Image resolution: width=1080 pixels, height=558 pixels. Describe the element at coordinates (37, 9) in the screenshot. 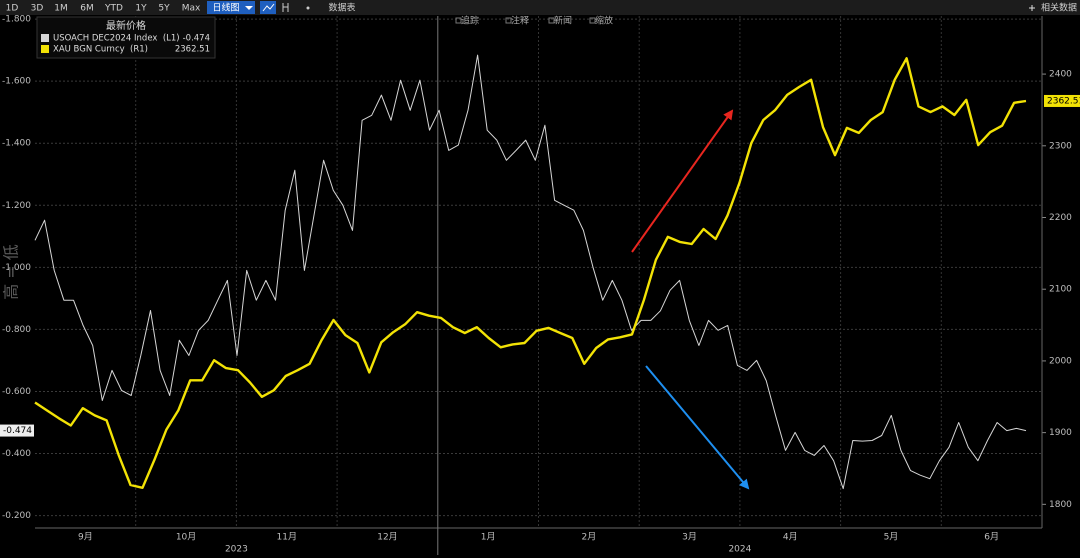

I see `range-button: 3D` at that location.